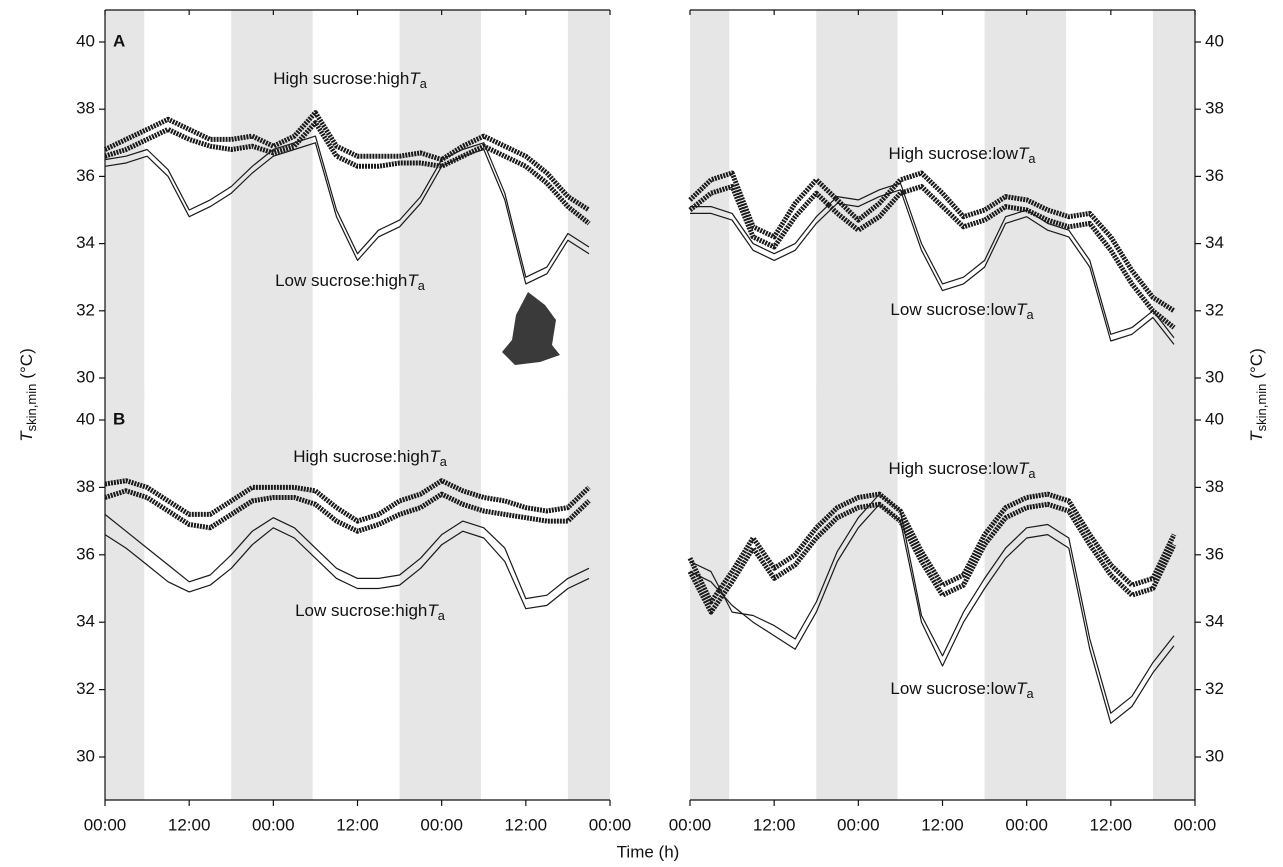  I want to click on label-subscript: skin,min, so click(31, 408).